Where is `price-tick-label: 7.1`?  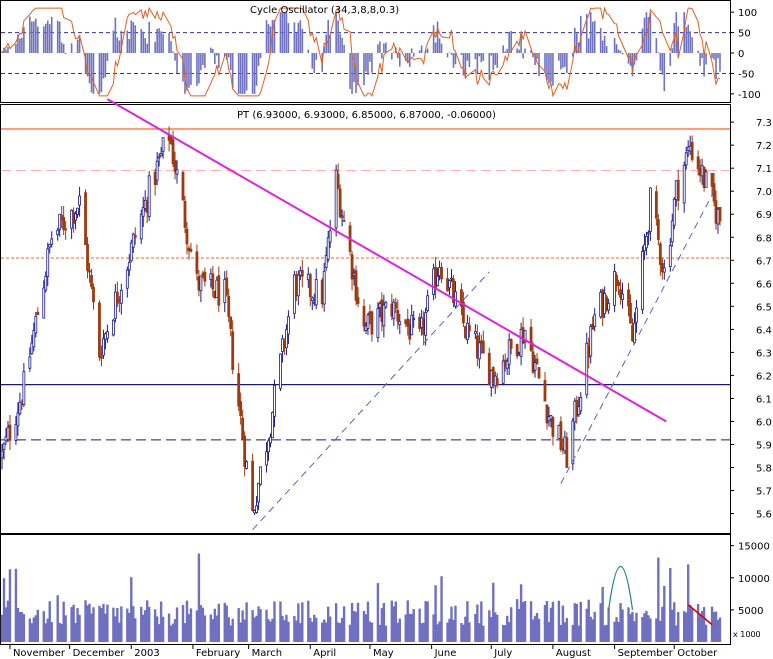 price-tick-label: 7.1 is located at coordinates (764, 169).